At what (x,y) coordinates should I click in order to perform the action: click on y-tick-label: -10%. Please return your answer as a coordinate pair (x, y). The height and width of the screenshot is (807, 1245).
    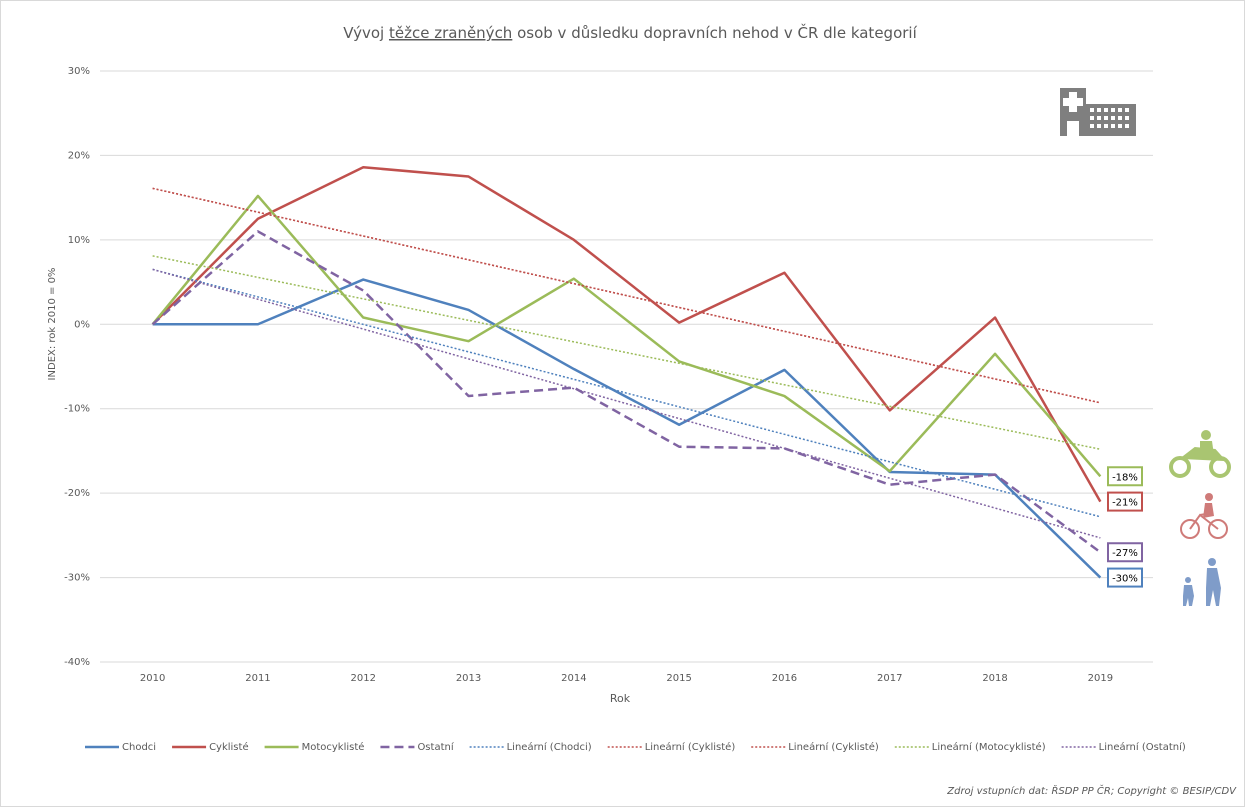
    Looking at the image, I should click on (77, 409).